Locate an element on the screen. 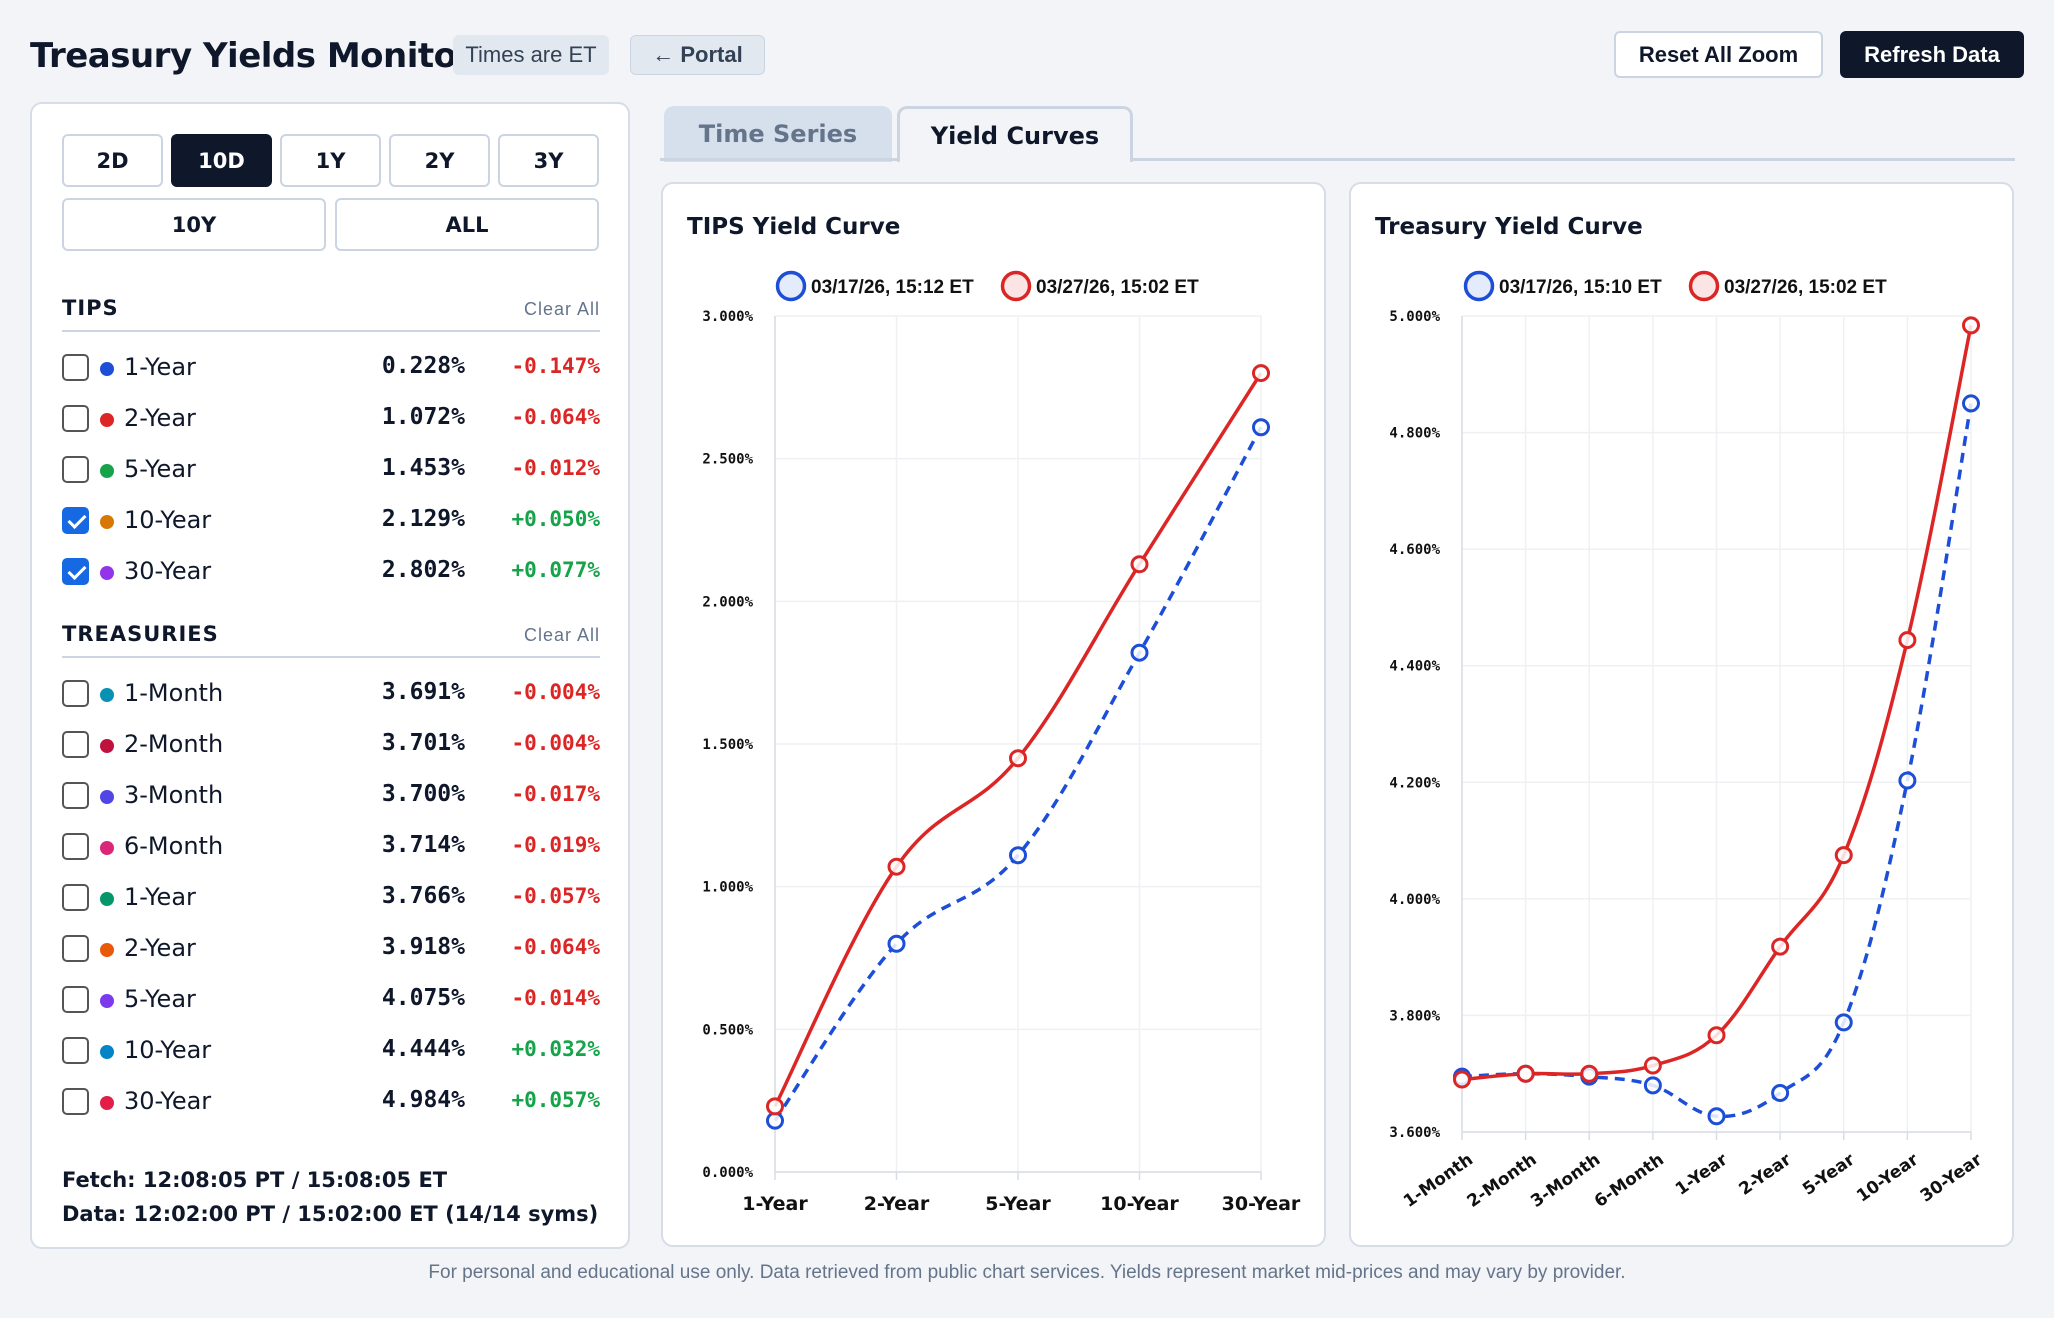 The width and height of the screenshot is (2054, 1318). symbol-yield: 1.453% is located at coordinates (423, 468).